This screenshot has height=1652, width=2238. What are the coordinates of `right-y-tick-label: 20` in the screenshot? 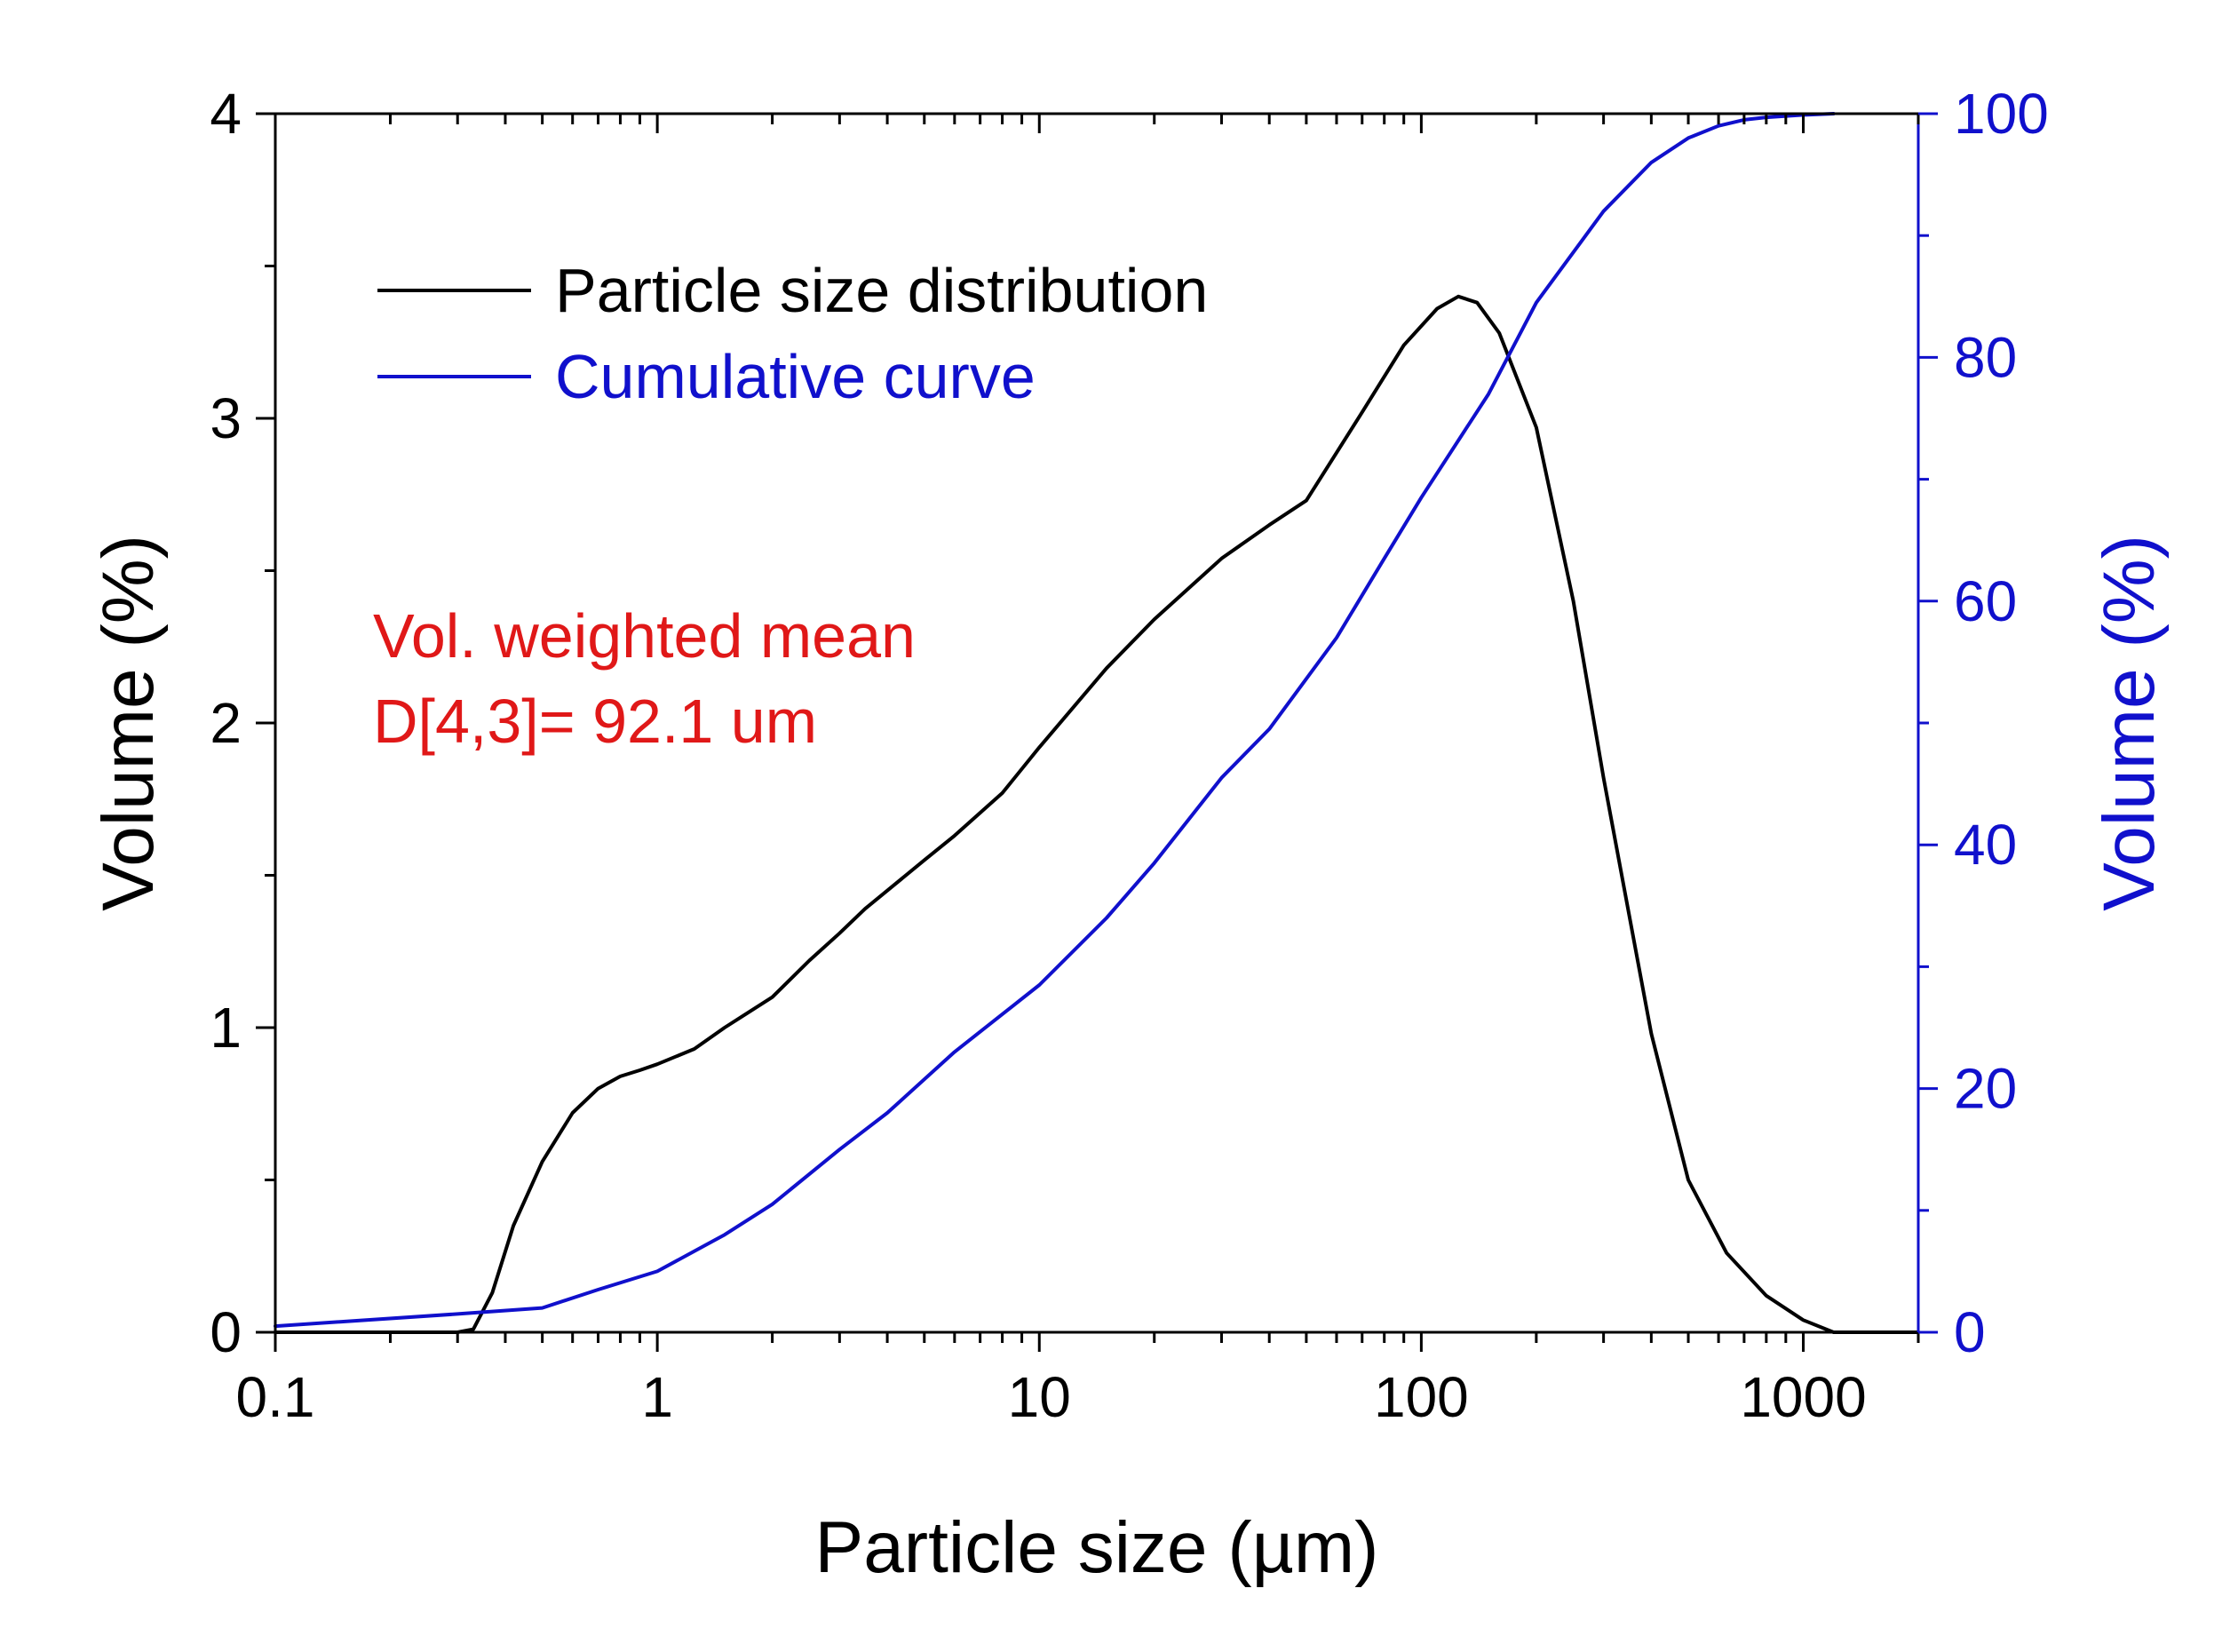 It's located at (1986, 1089).